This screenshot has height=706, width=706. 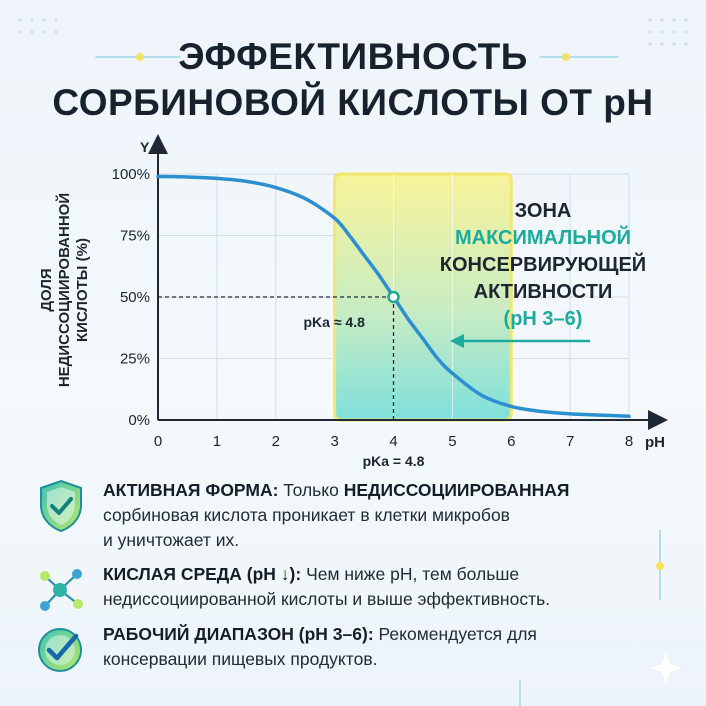 I want to click on info-item-1-bold-1: АКТИВНАЯ ФОРМА:, so click(x=191, y=490).